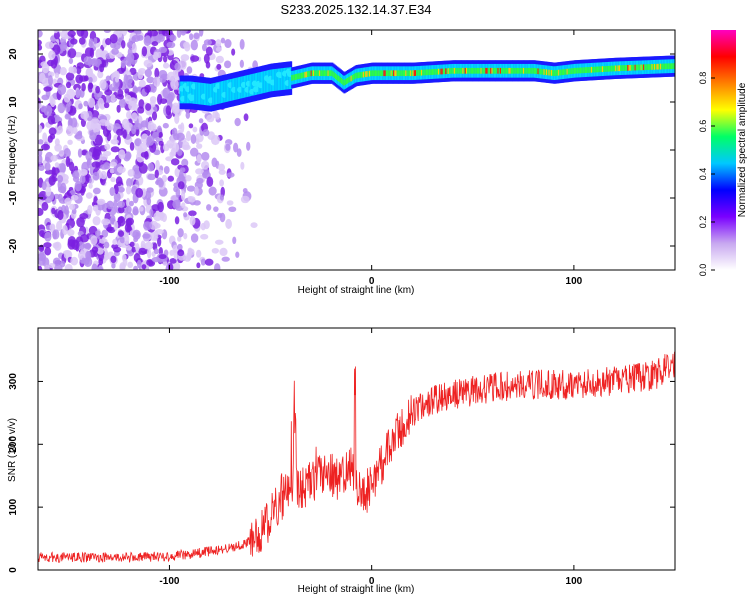  Describe the element at coordinates (703, 126) in the screenshot. I see `colorbar-tick-label: 0.6` at that location.